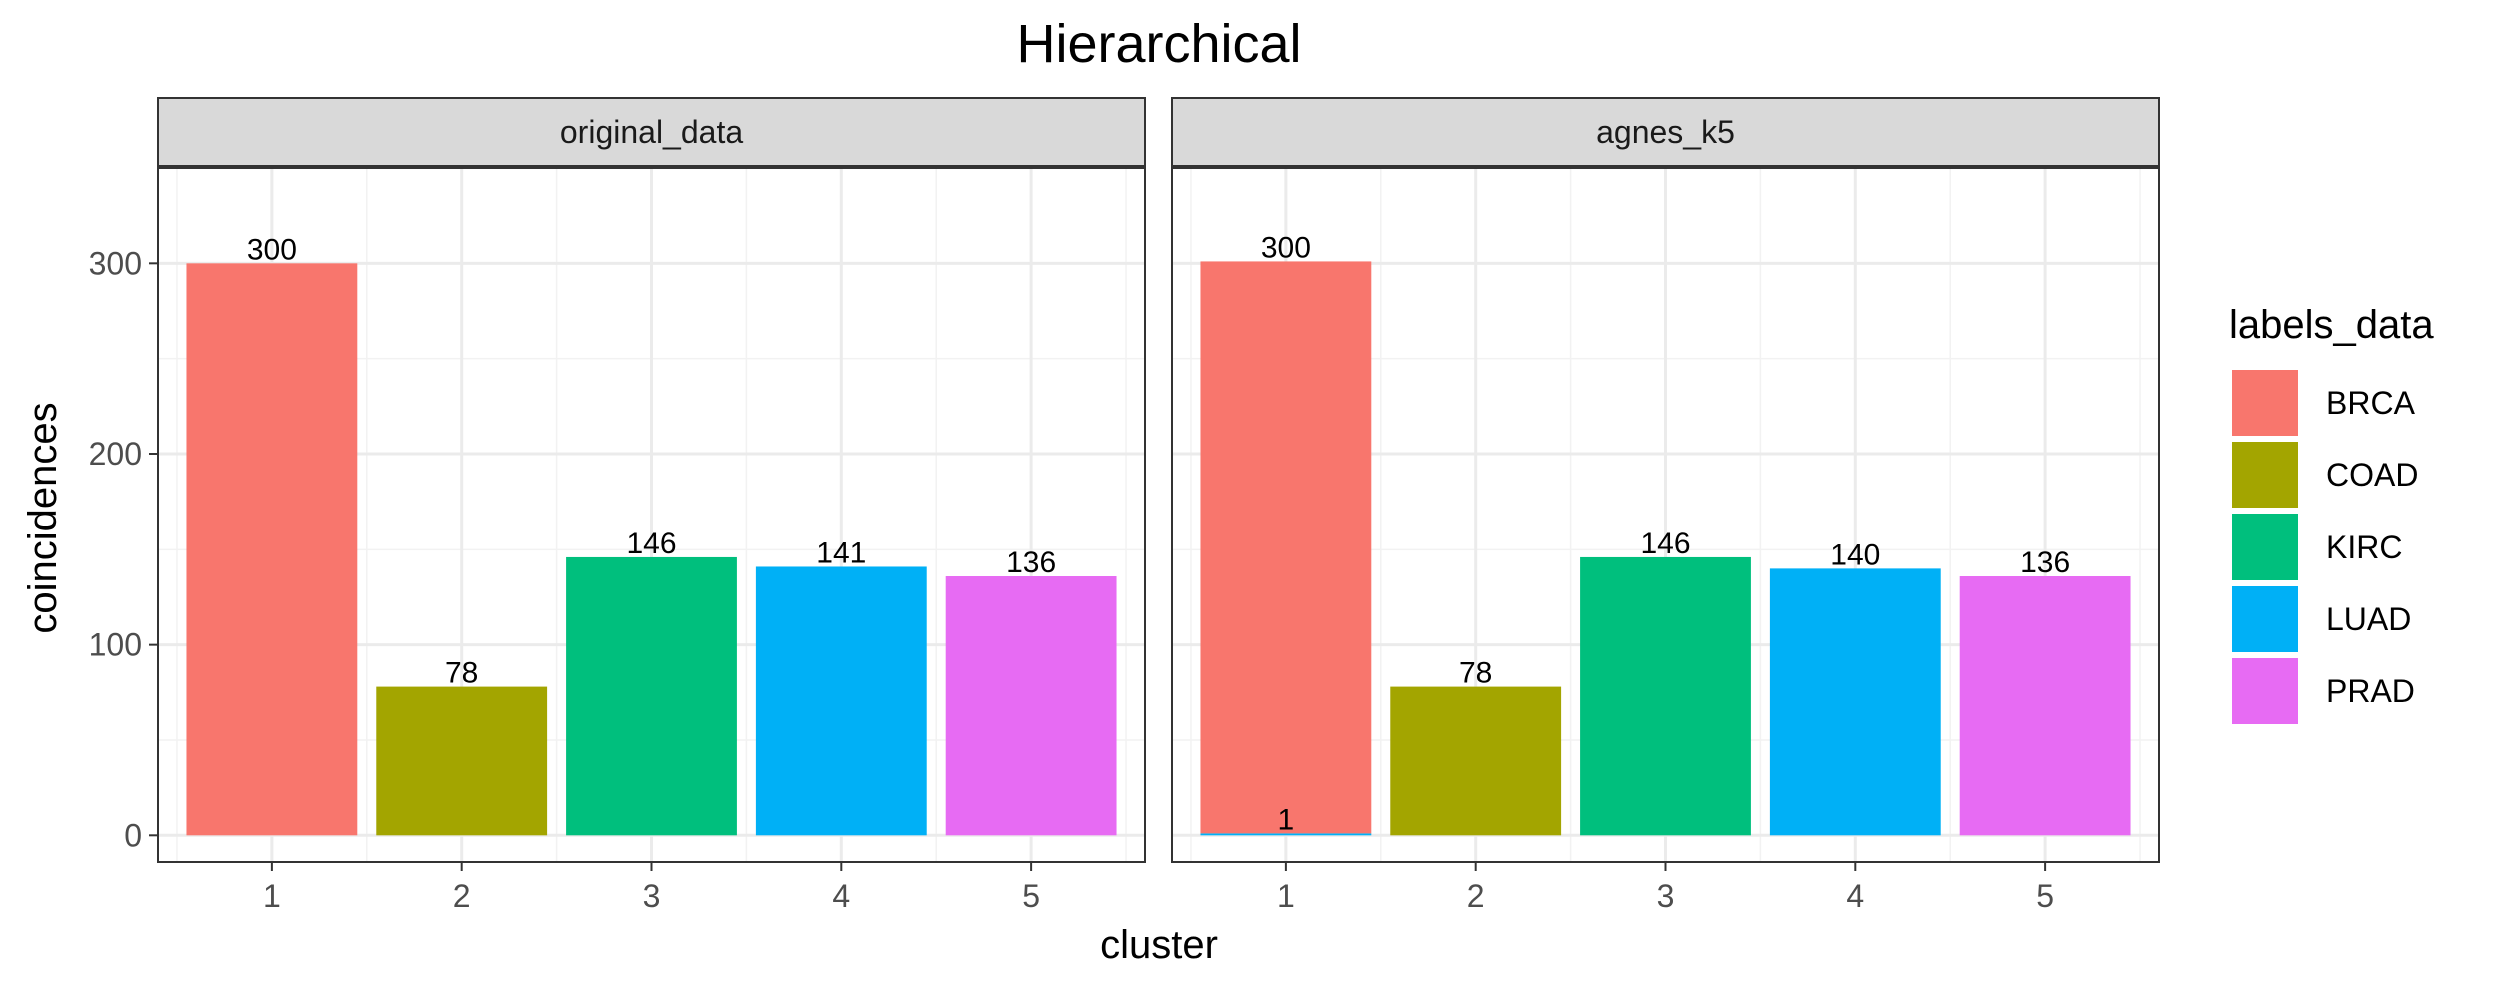 Image resolution: width=2505 pixels, height=990 pixels. What do you see at coordinates (1286, 819) in the screenshot?
I see `bar-value-label: 1` at bounding box center [1286, 819].